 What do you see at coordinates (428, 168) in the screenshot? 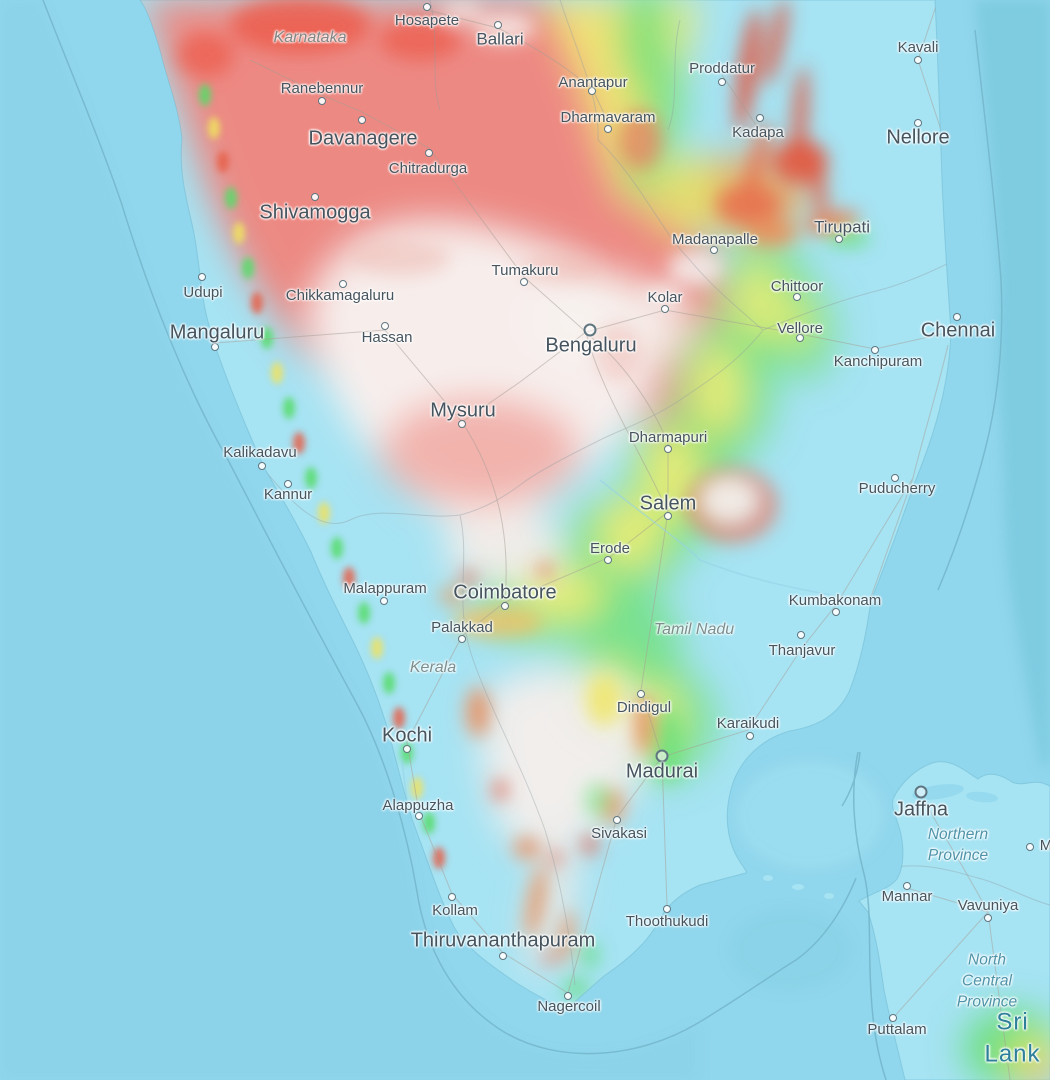
I see `city-label: Chitradurga` at bounding box center [428, 168].